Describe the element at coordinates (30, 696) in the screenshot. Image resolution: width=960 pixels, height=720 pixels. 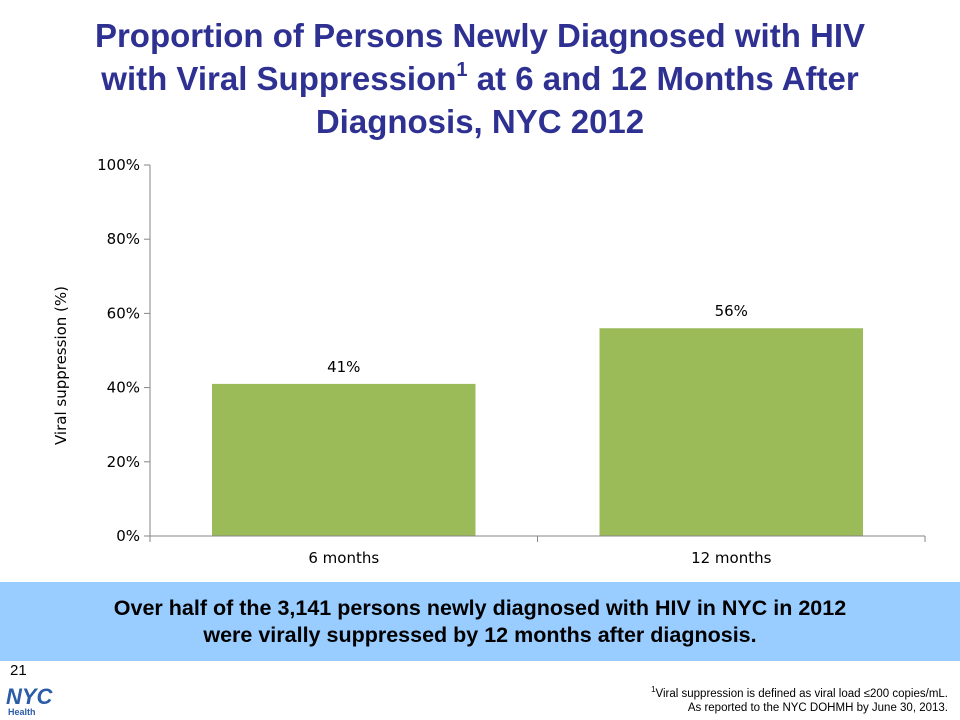
I see `logo-nyc-text: NYC` at that location.